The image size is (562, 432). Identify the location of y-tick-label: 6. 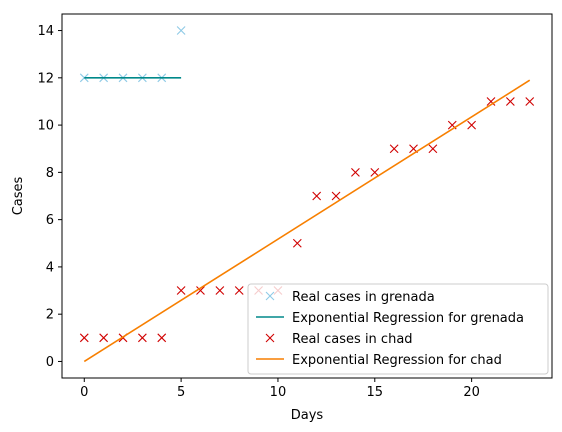
(50, 220).